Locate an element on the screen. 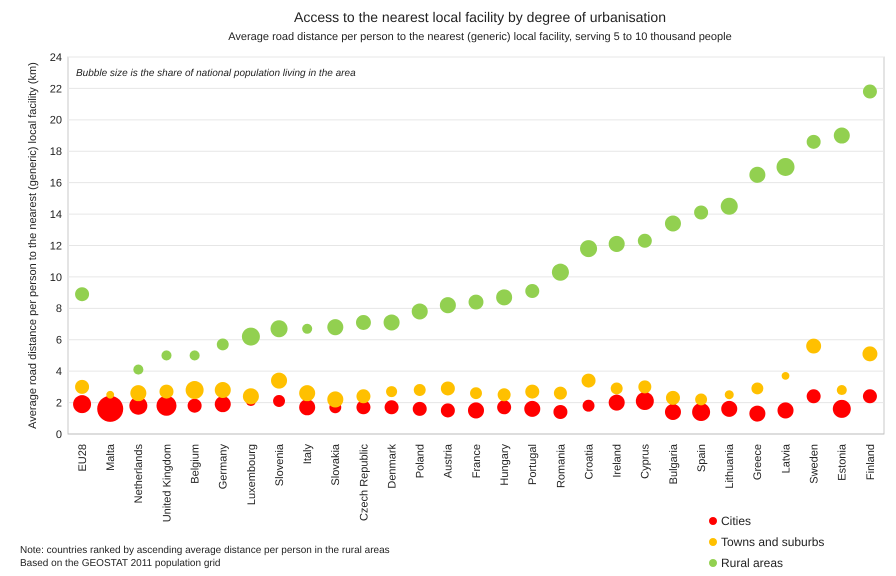 The image size is (896, 576). x-tick-label: United Kingdom is located at coordinates (167, 483).